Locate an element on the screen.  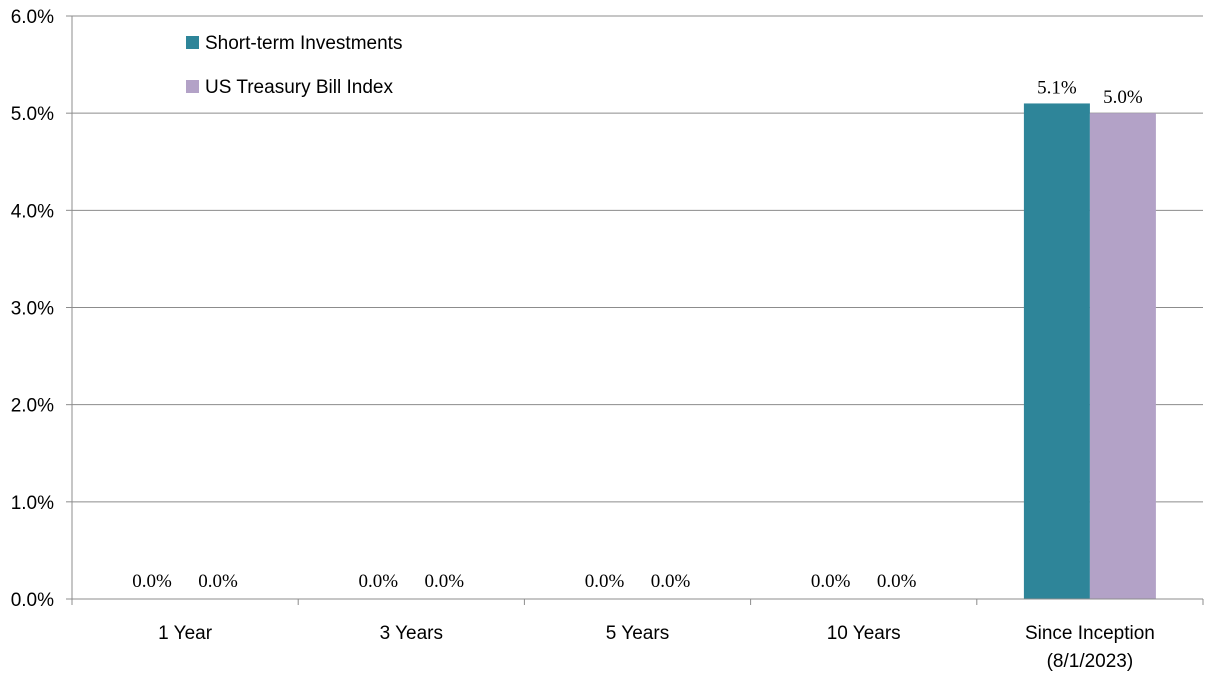
bars is located at coordinates (1089, 351).